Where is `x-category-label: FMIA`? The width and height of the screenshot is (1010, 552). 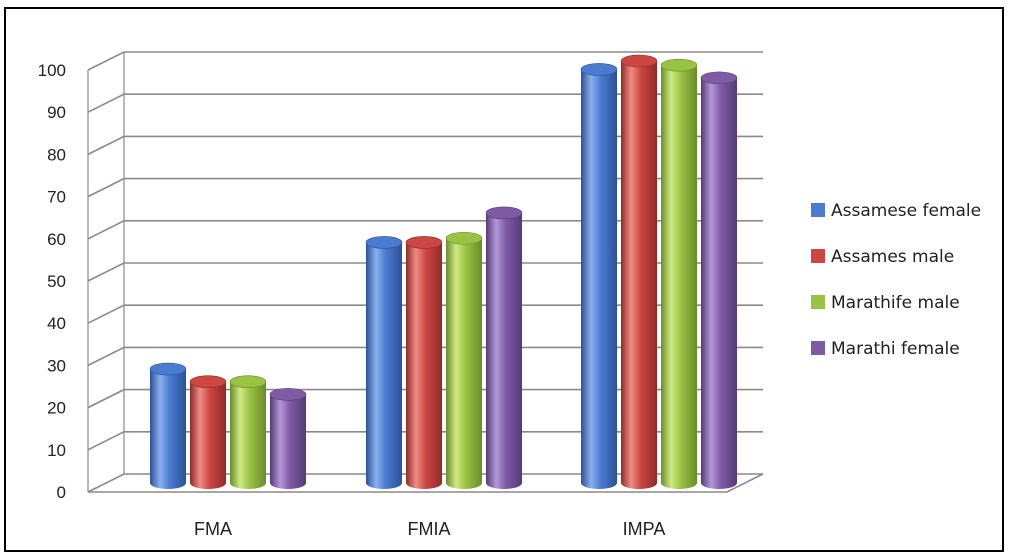
x-category-label: FMIA is located at coordinates (429, 529).